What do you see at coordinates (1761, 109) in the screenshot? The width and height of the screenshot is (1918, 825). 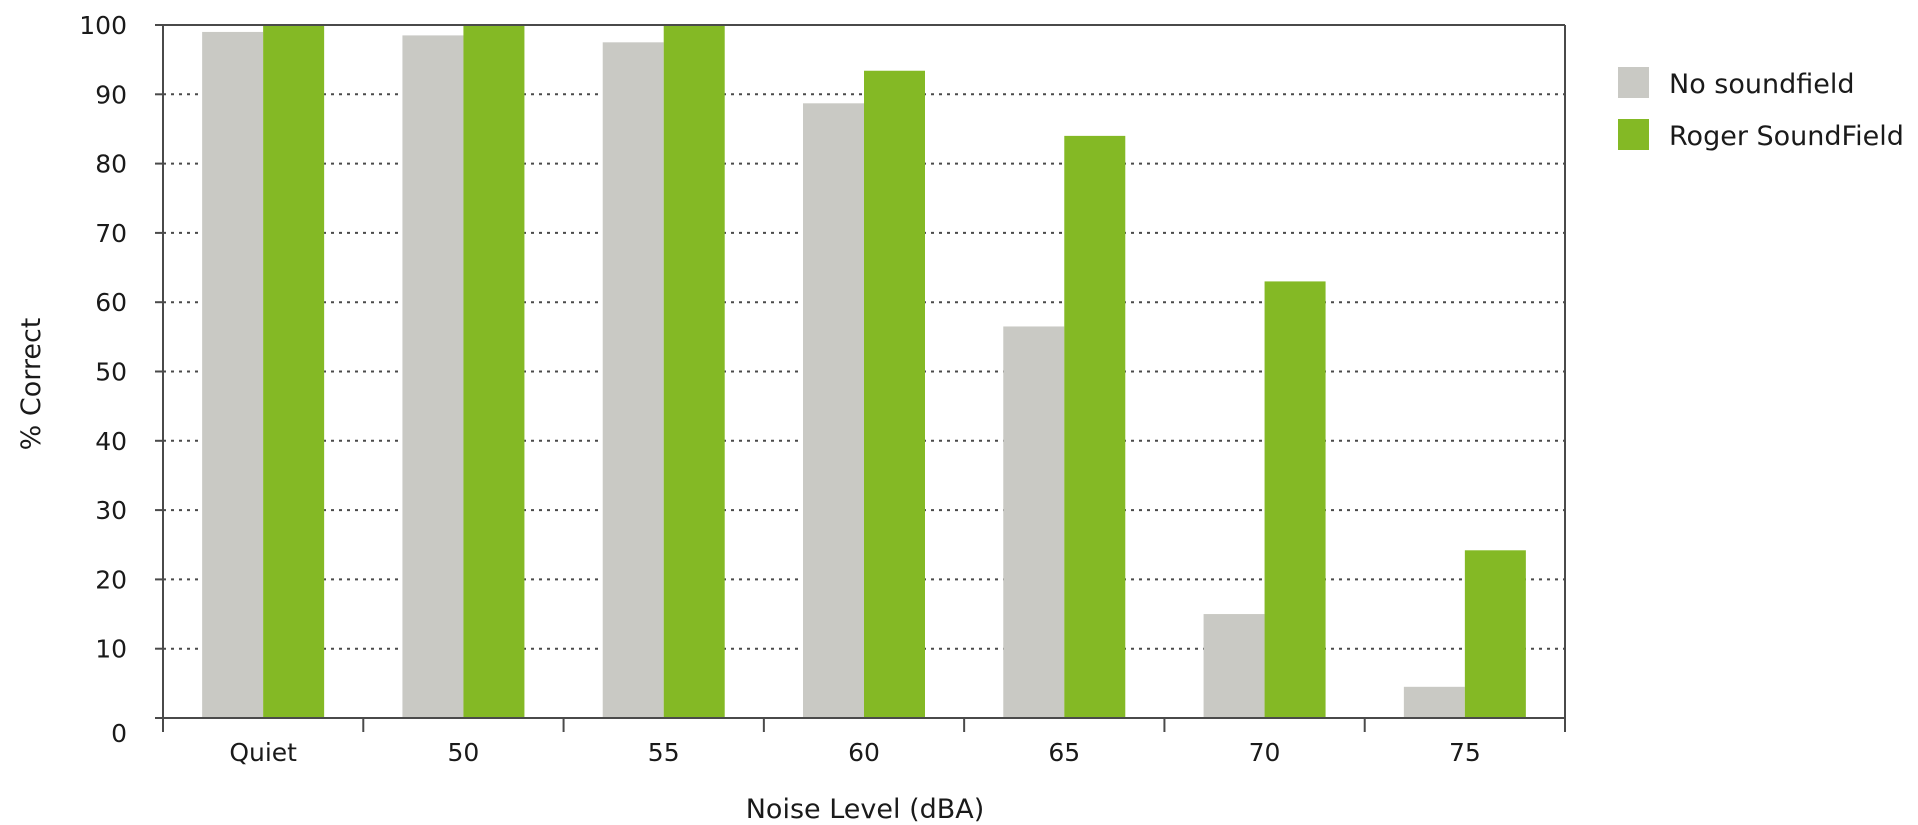 I see `legend: No soundfield Roger SoundField` at bounding box center [1761, 109].